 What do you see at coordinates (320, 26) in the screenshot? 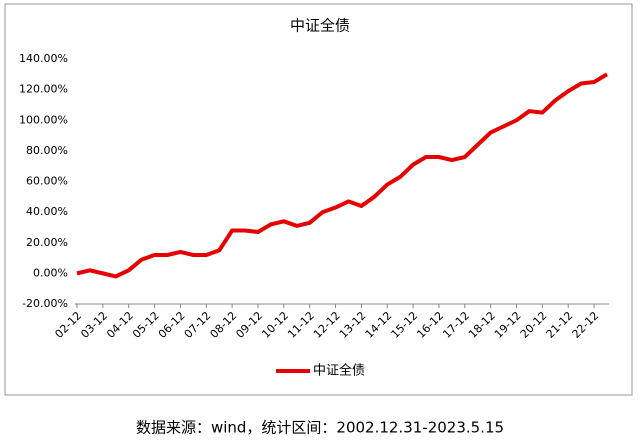
I see `chart-title: 中证全债` at bounding box center [320, 26].